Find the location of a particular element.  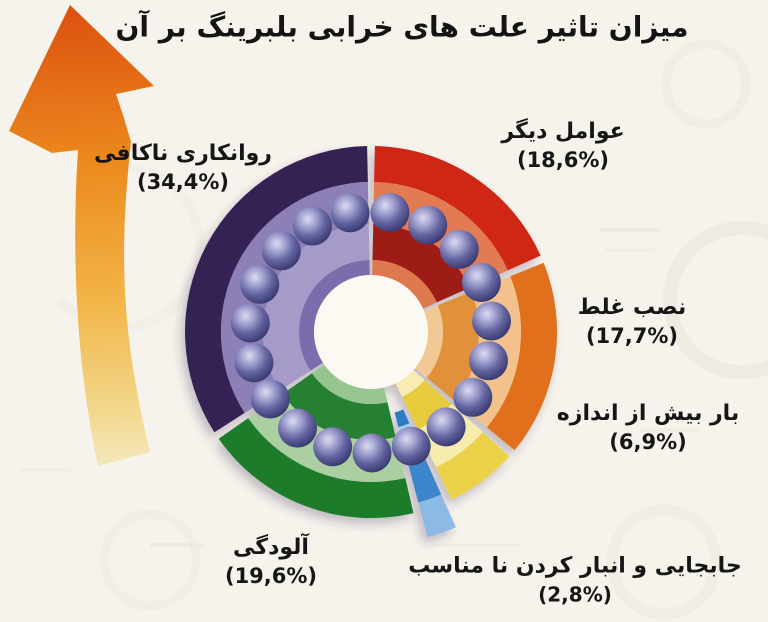

segment-value: (18,6%) is located at coordinates (563, 159).